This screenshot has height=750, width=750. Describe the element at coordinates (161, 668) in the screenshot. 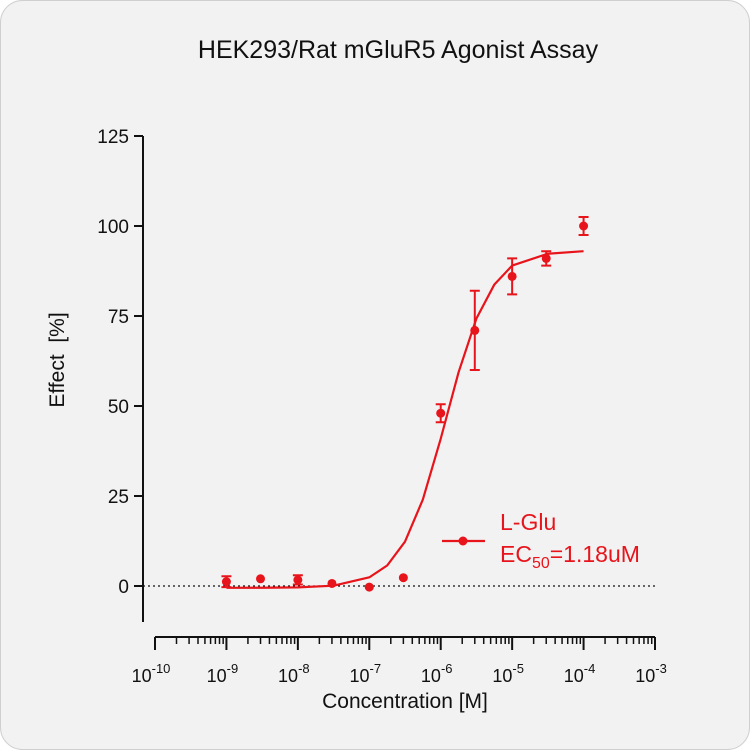

I see `x-tick-exponent: -10` at that location.